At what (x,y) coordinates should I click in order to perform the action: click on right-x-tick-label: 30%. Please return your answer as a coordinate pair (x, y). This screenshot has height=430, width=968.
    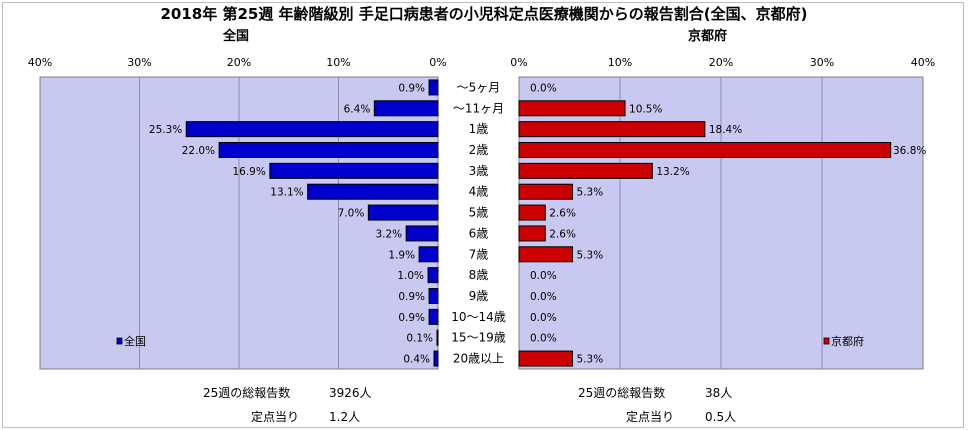
    Looking at the image, I should click on (822, 62).